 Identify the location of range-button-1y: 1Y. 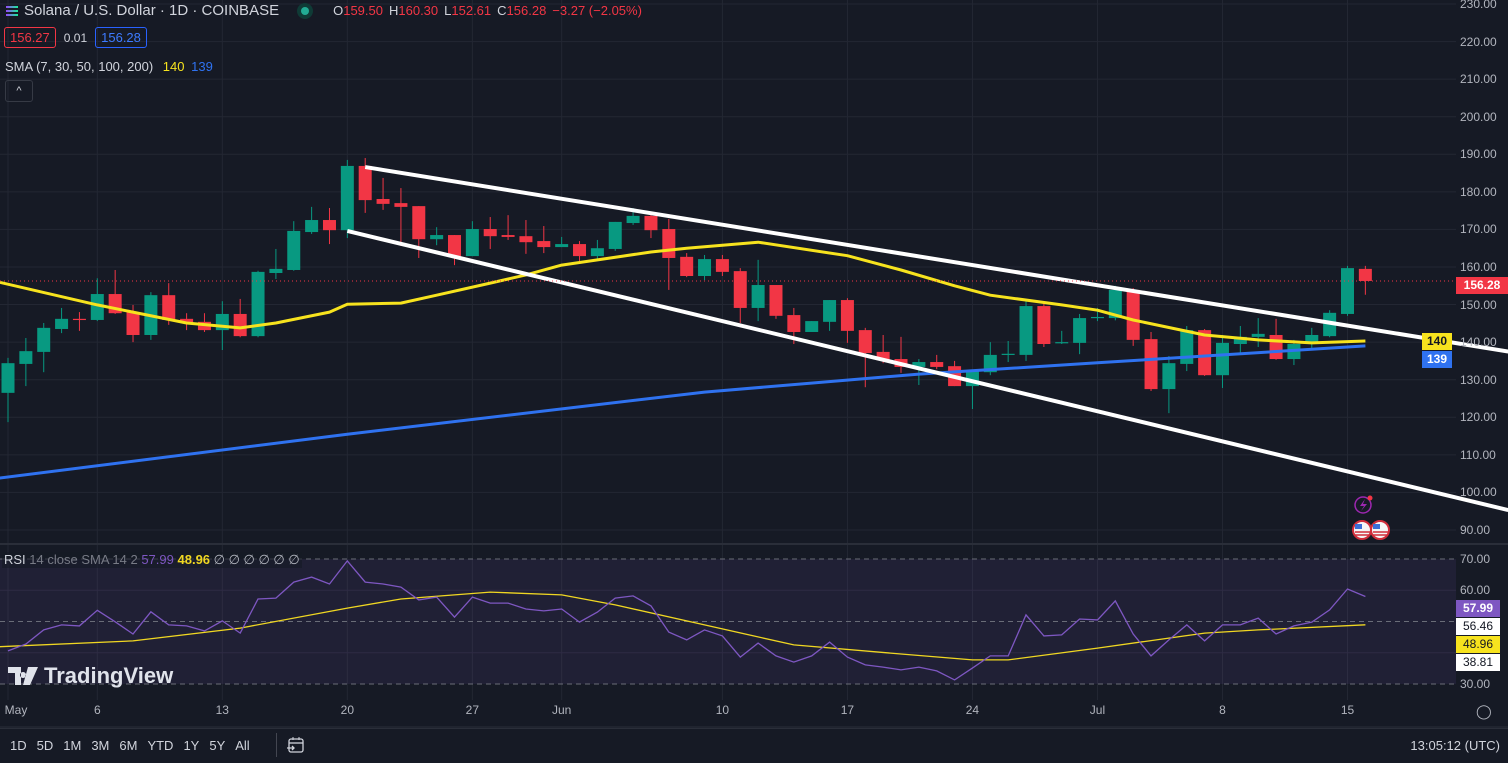
(191, 745).